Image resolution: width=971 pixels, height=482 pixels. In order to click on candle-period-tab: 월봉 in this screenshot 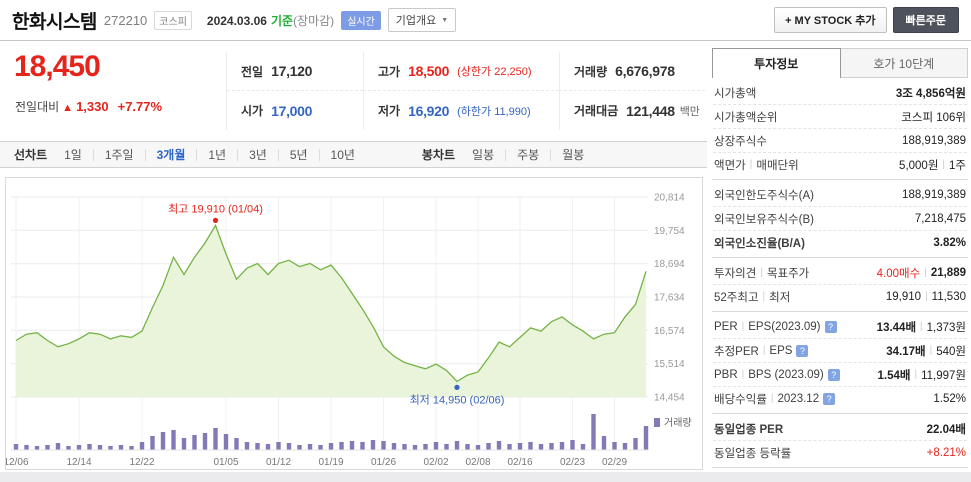, I will do `click(572, 154)`.